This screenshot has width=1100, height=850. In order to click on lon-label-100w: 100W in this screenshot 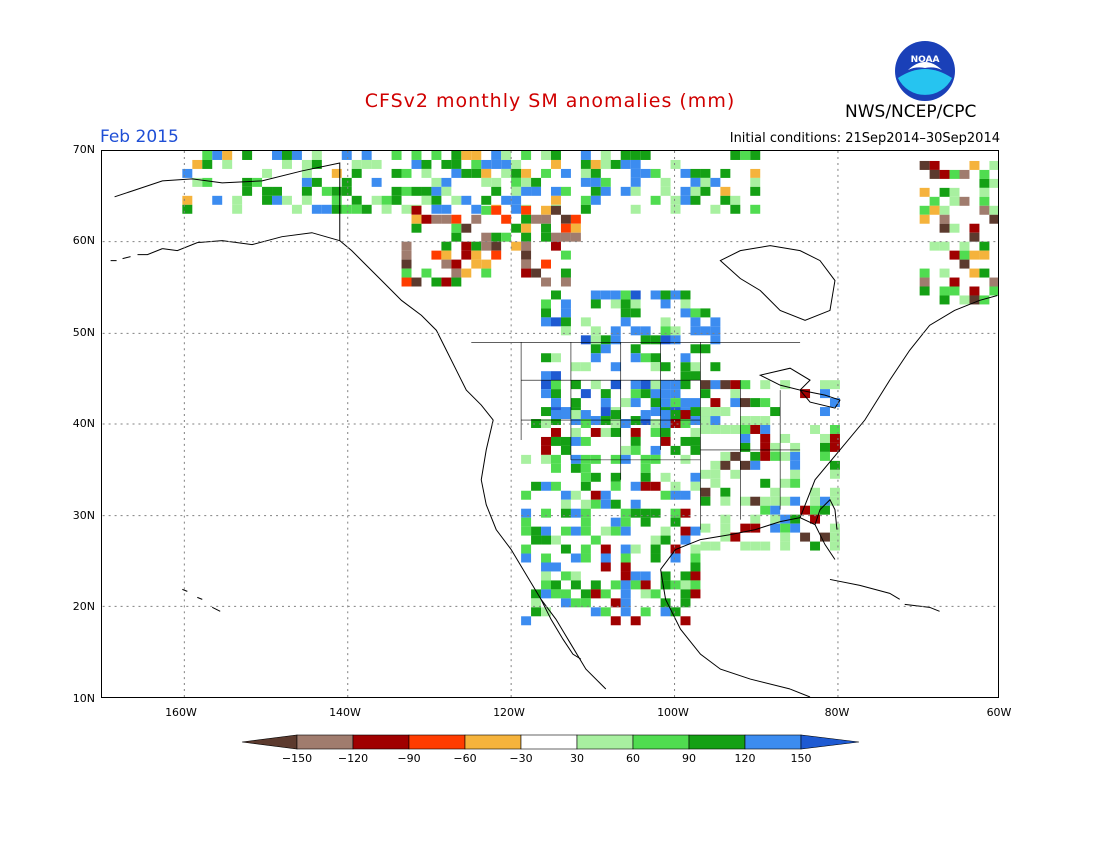, I will do `click(673, 712)`.